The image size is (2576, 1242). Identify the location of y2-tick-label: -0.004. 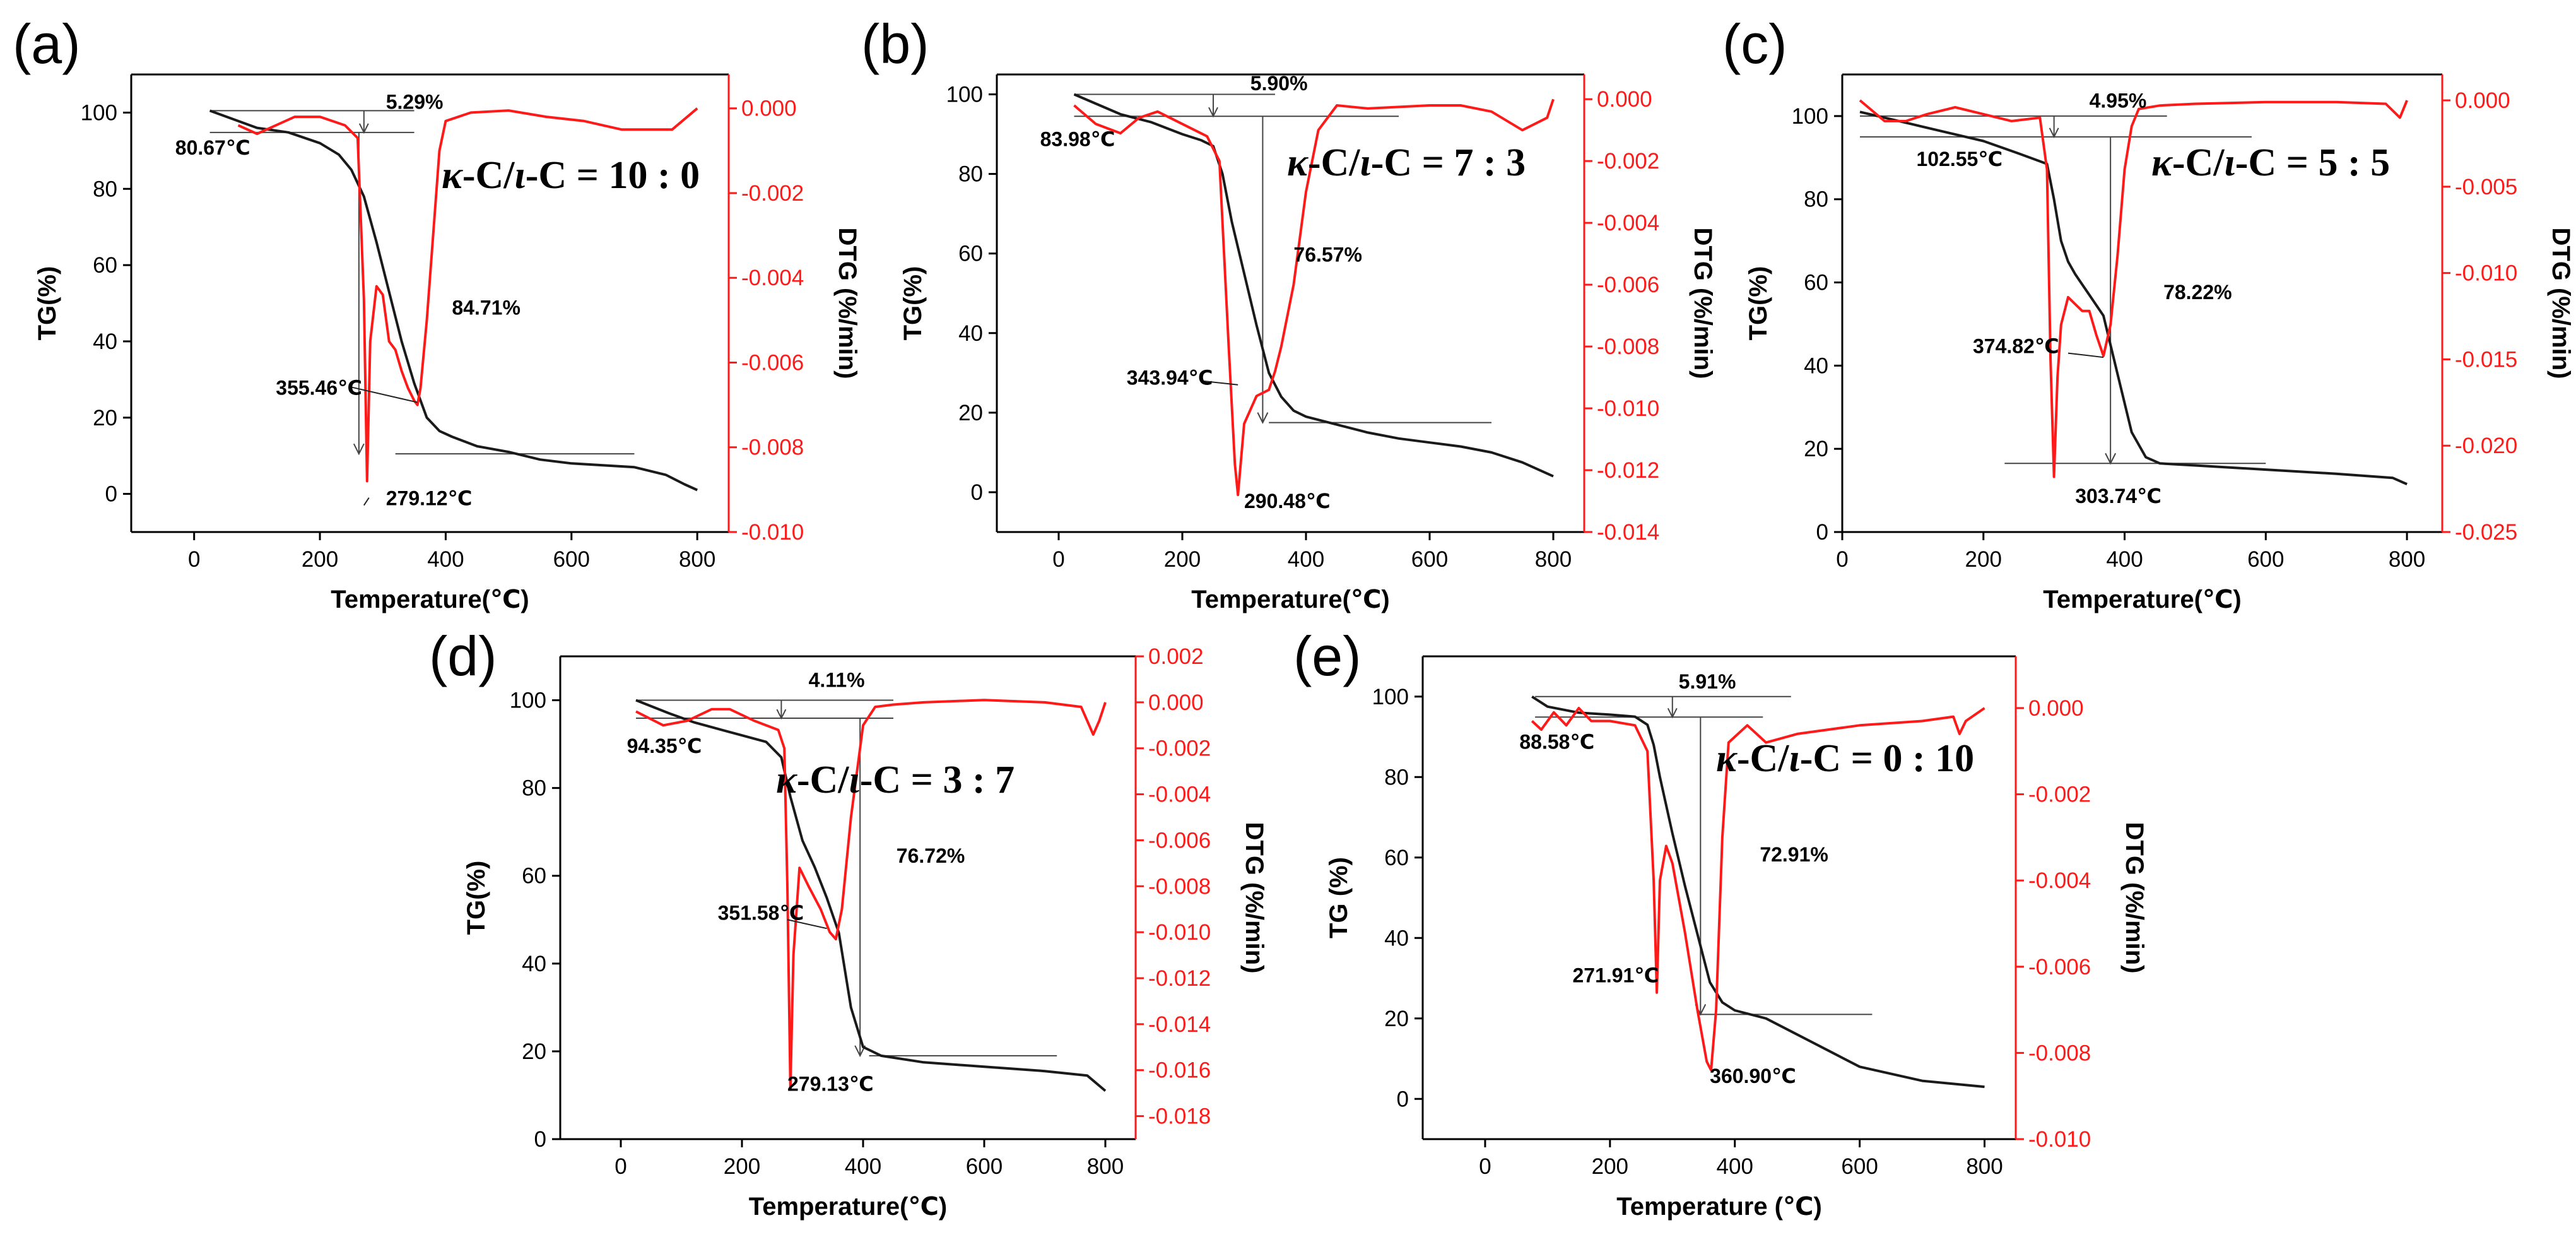
(773, 278).